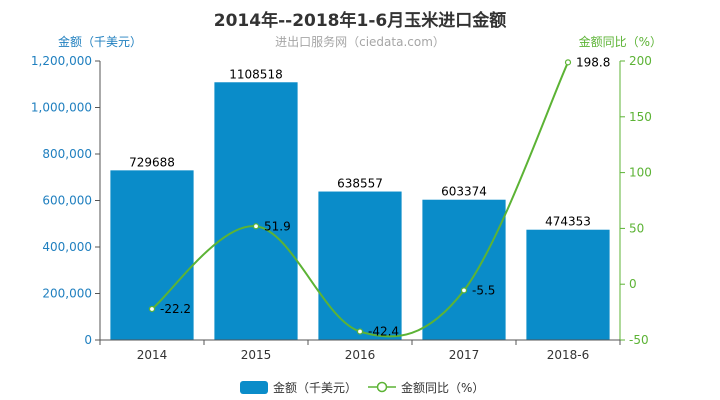 This screenshot has width=720, height=400. I want to click on legend-line-swatch-marker, so click(382, 387).